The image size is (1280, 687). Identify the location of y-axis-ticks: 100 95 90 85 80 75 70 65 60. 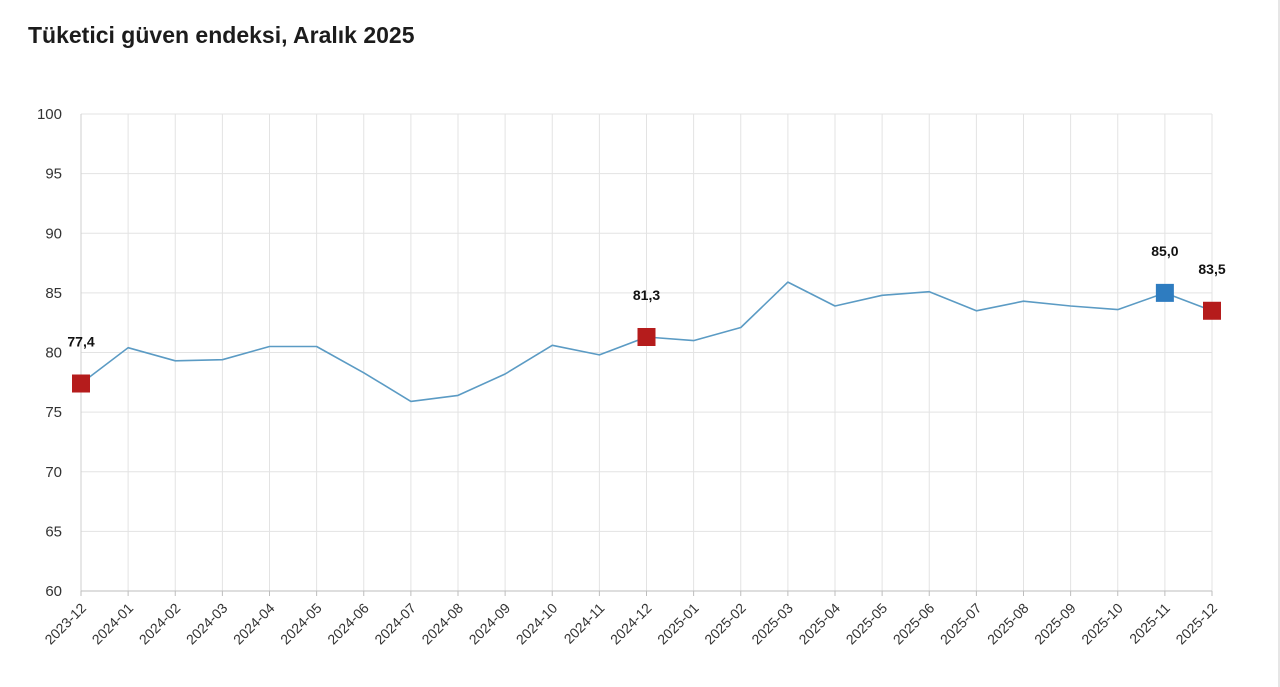
(49, 353).